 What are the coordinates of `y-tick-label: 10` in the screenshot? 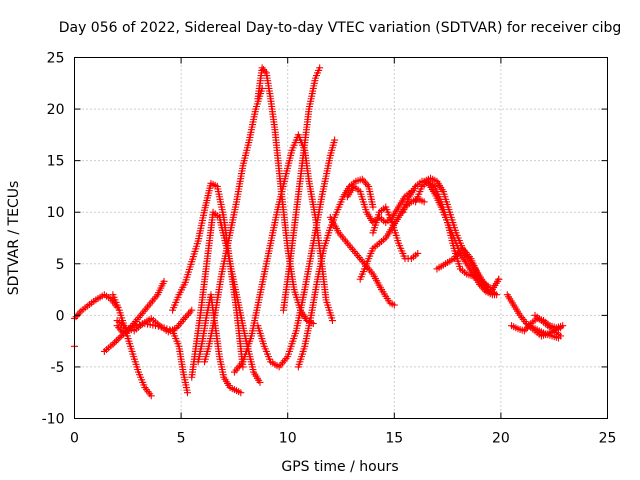 It's located at (56, 213).